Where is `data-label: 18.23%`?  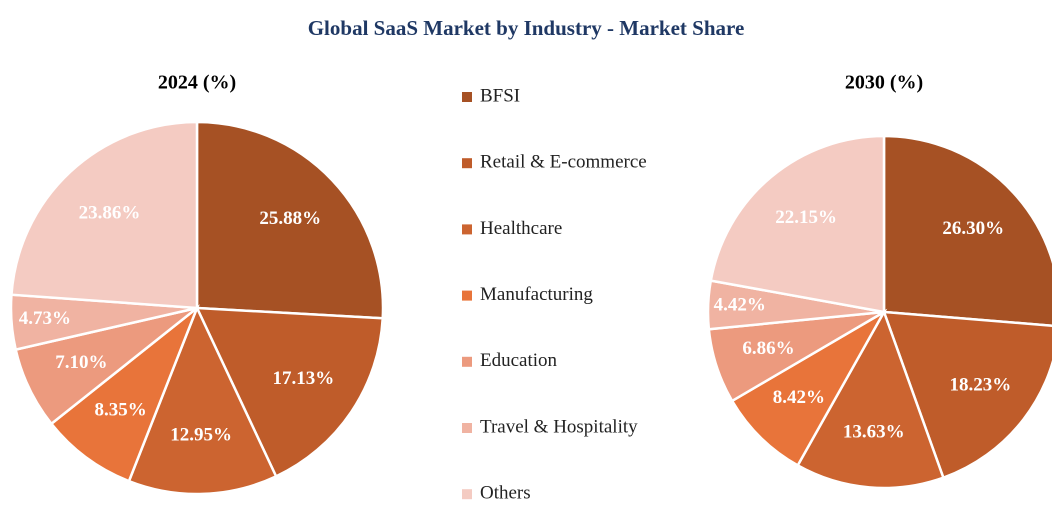 data-label: 18.23% is located at coordinates (980, 384).